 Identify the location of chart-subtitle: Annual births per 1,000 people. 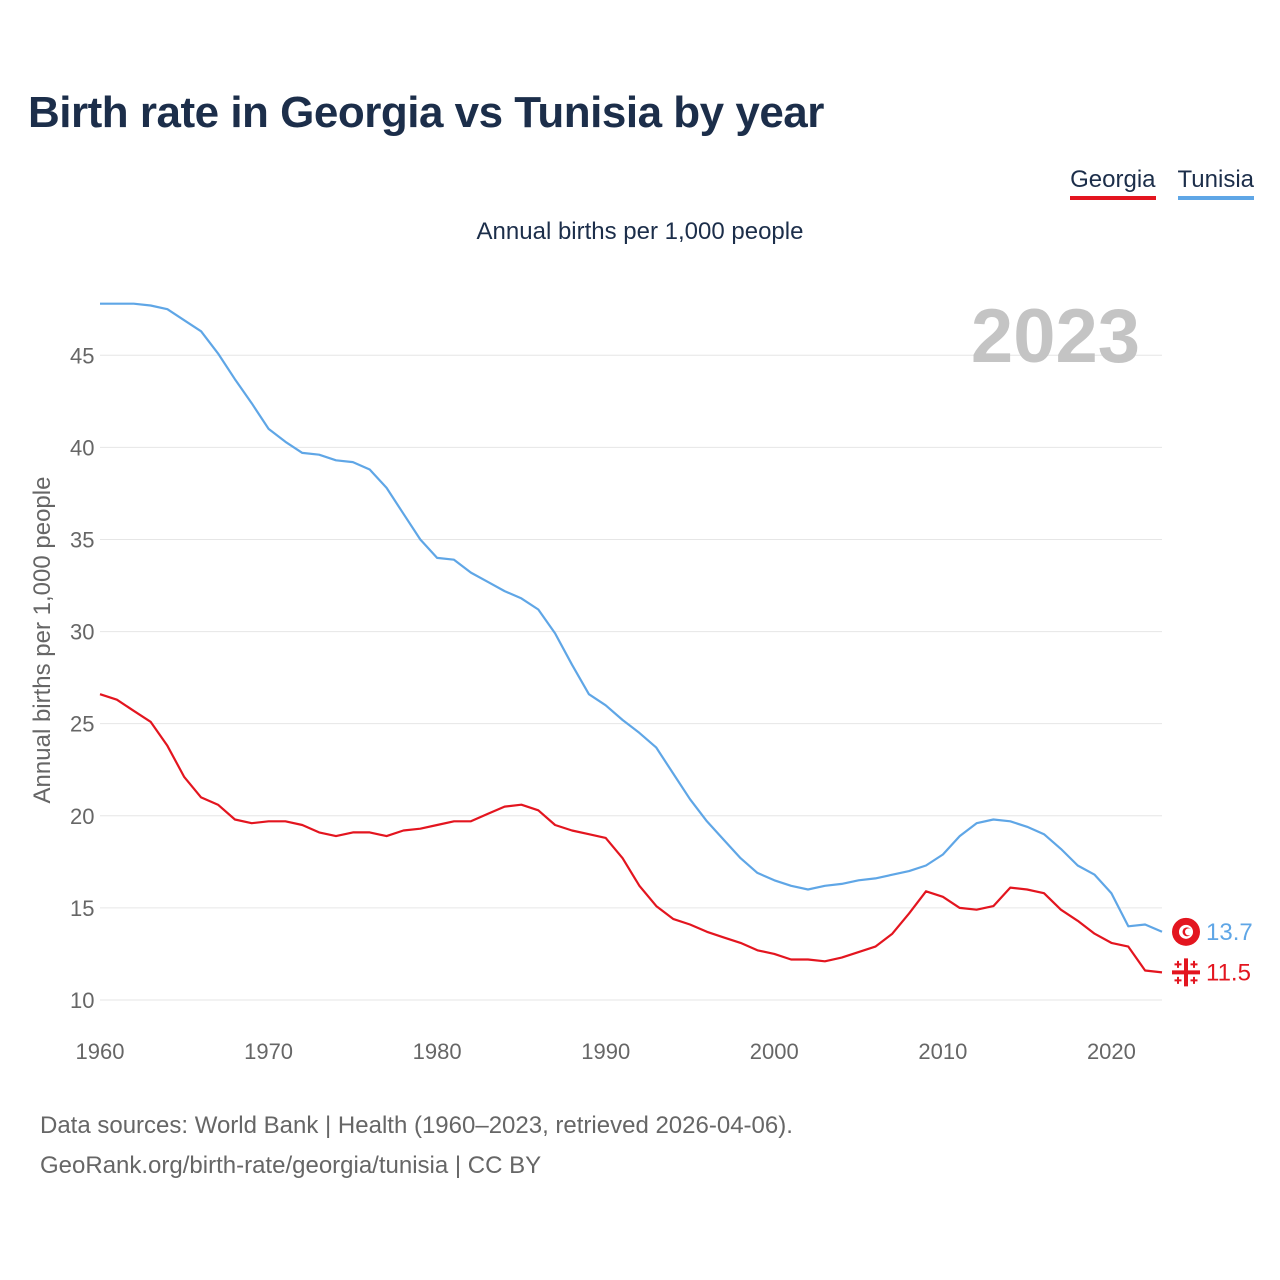
(640, 231).